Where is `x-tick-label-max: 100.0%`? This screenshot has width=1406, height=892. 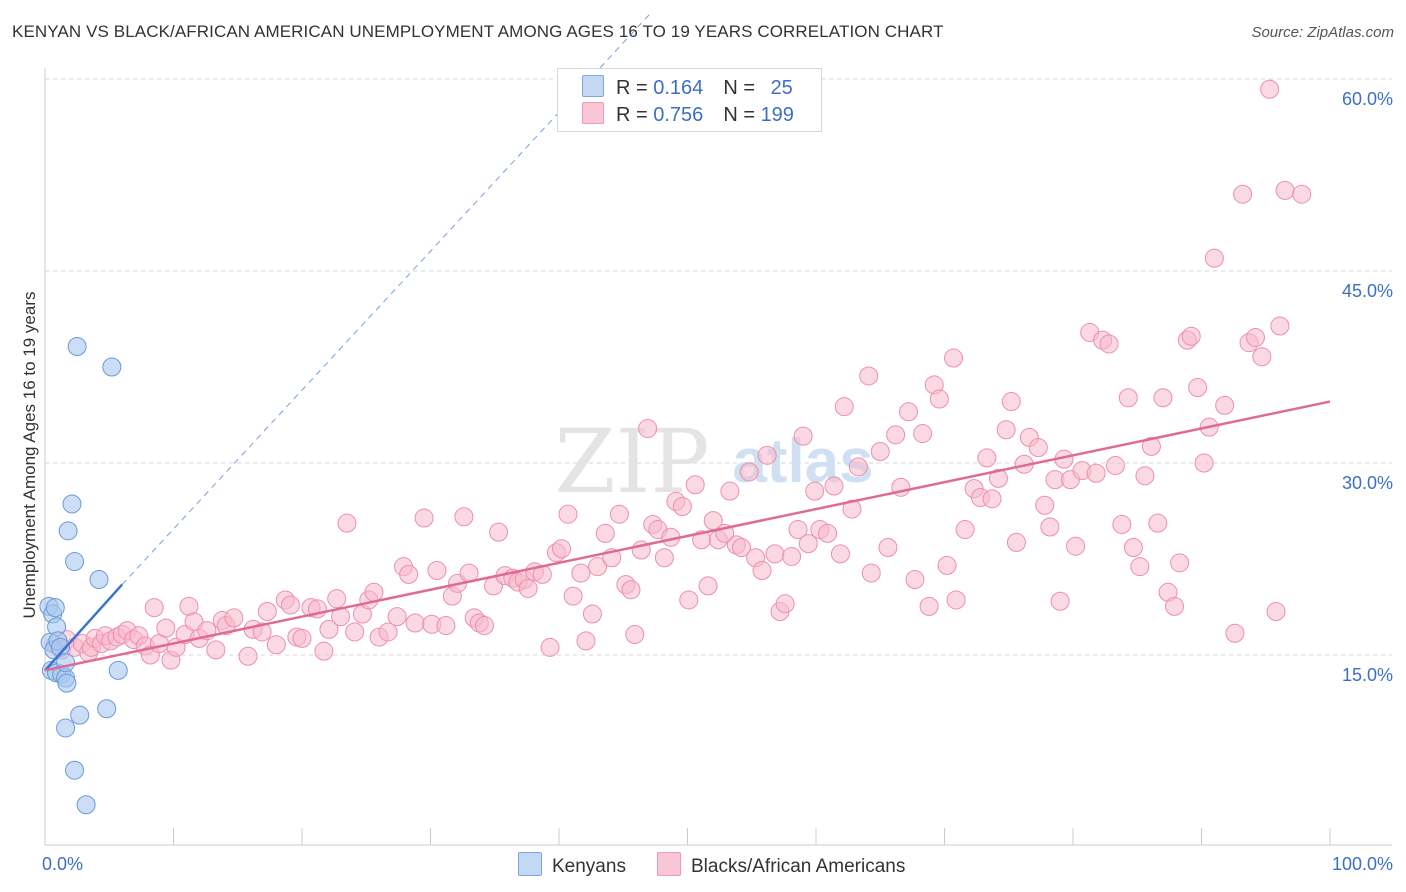 x-tick-label-max: 100.0% is located at coordinates (1362, 864).